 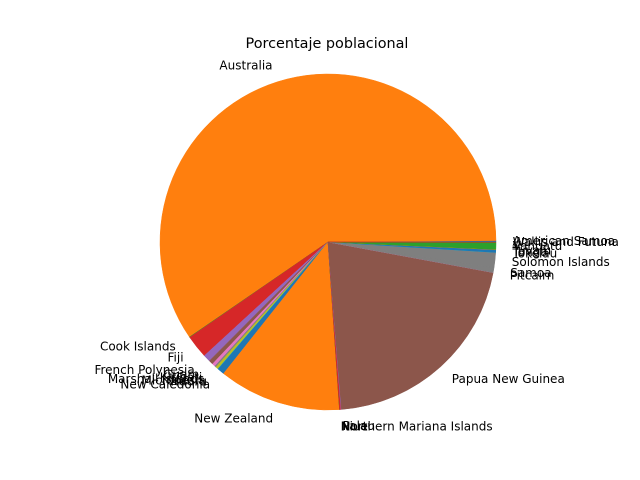 I want to click on pie-label-australia: Australia, so click(x=245, y=66).